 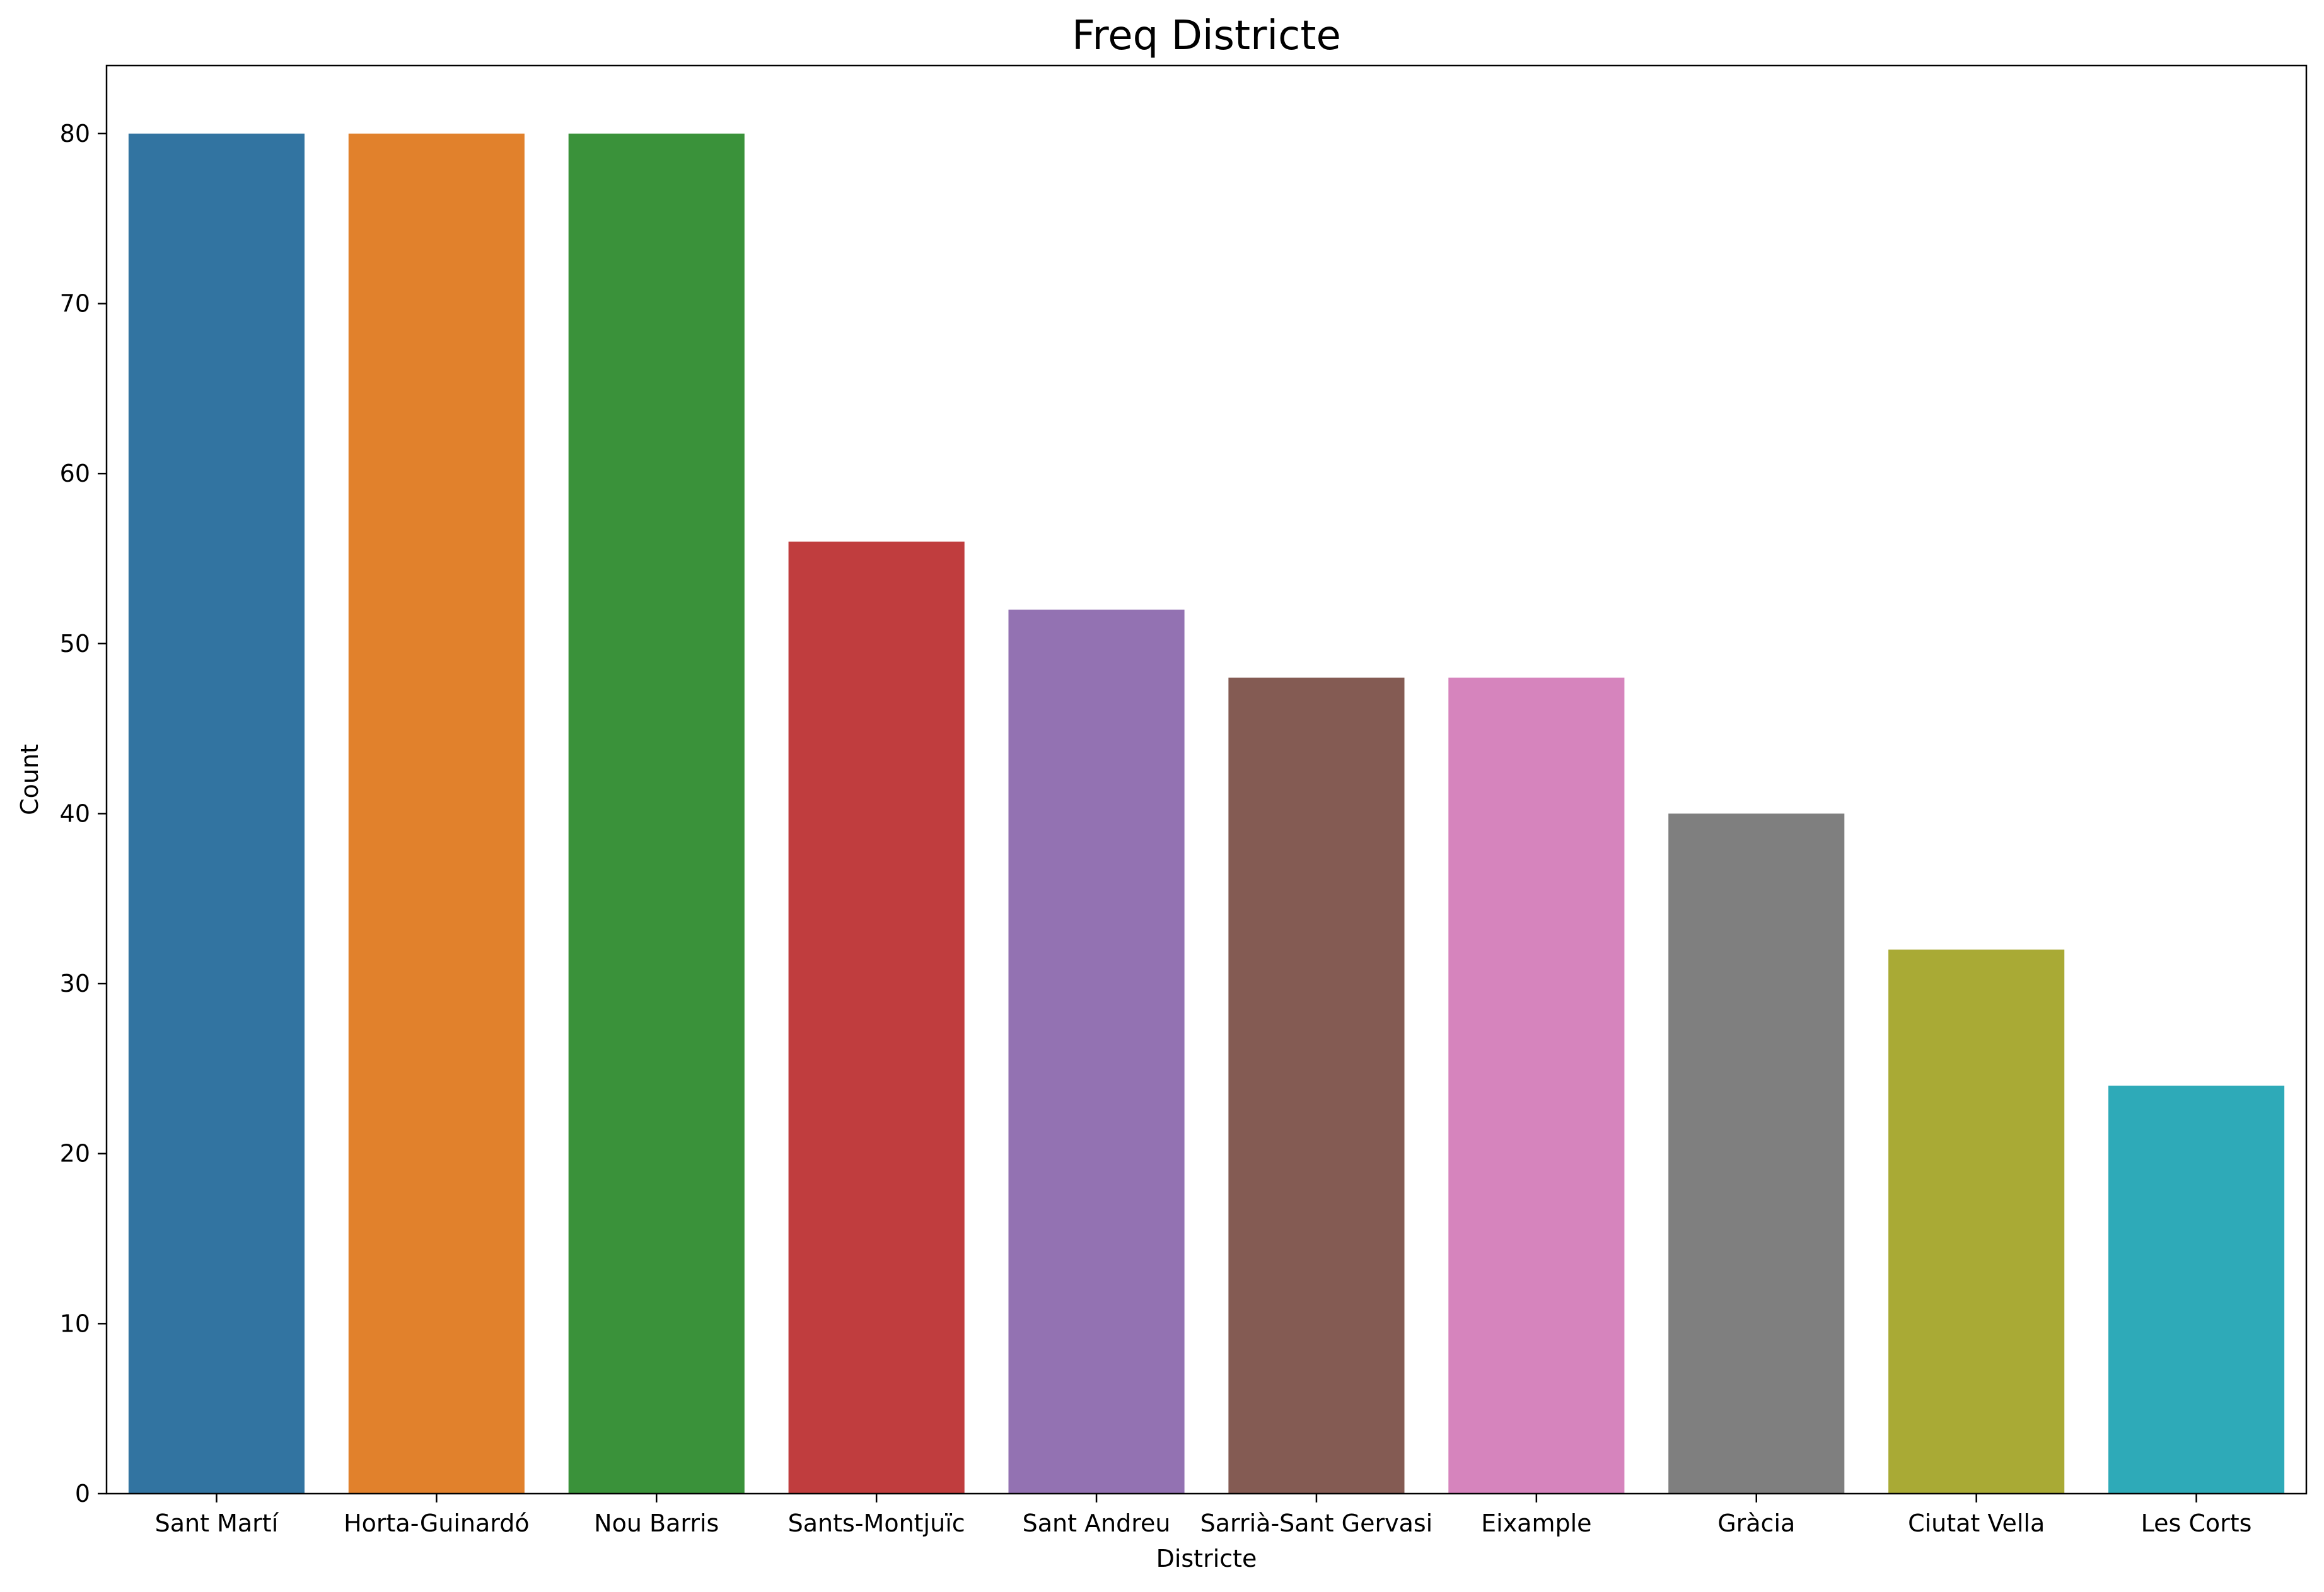 What do you see at coordinates (217, 1523) in the screenshot?
I see `x-tick-label: Sant Martí` at bounding box center [217, 1523].